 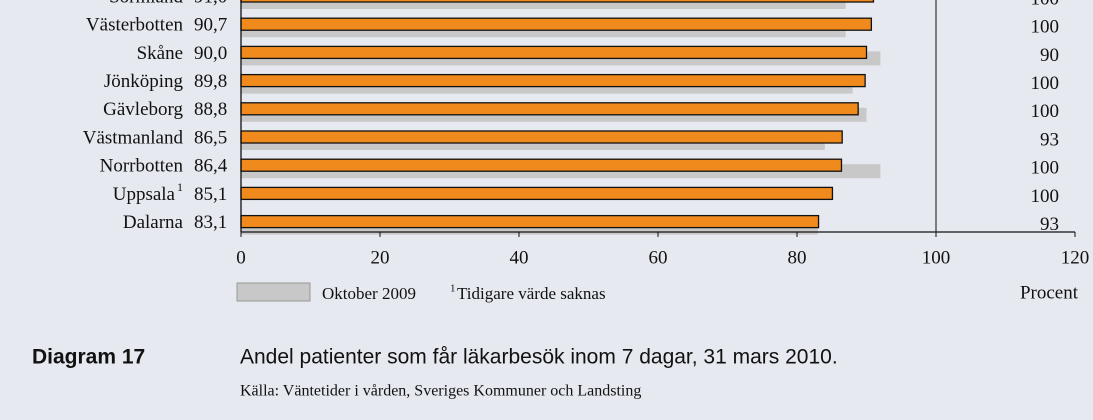 I want to click on x-tick-label: 100, so click(x=936, y=257).